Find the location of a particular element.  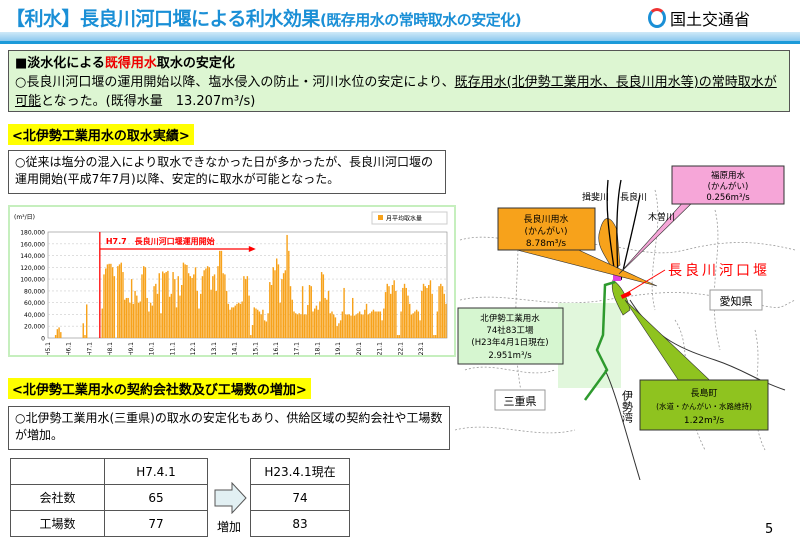

section2-label: <北伊勢工業用水の契約会社数及び工場数の増加> is located at coordinates (159, 388).